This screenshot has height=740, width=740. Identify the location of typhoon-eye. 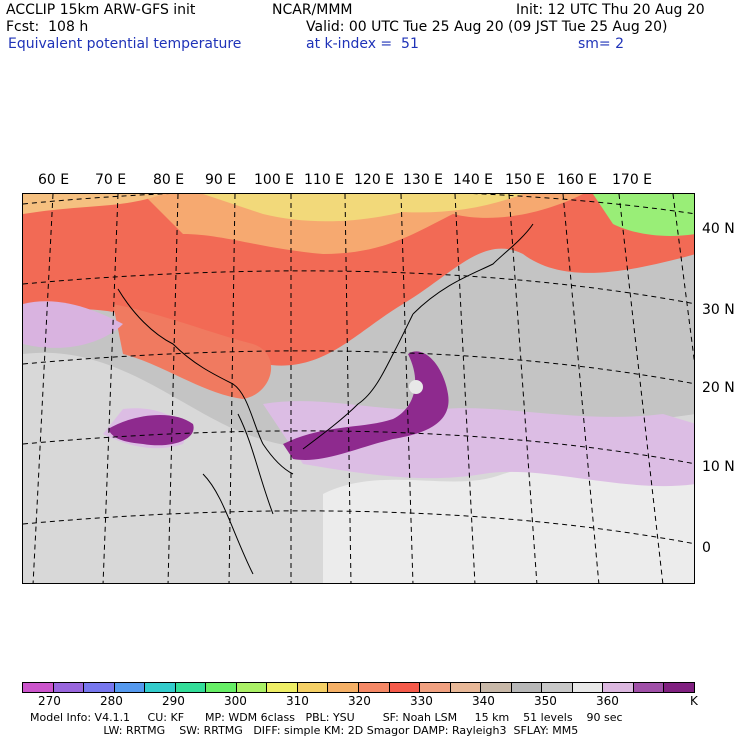
(416, 387).